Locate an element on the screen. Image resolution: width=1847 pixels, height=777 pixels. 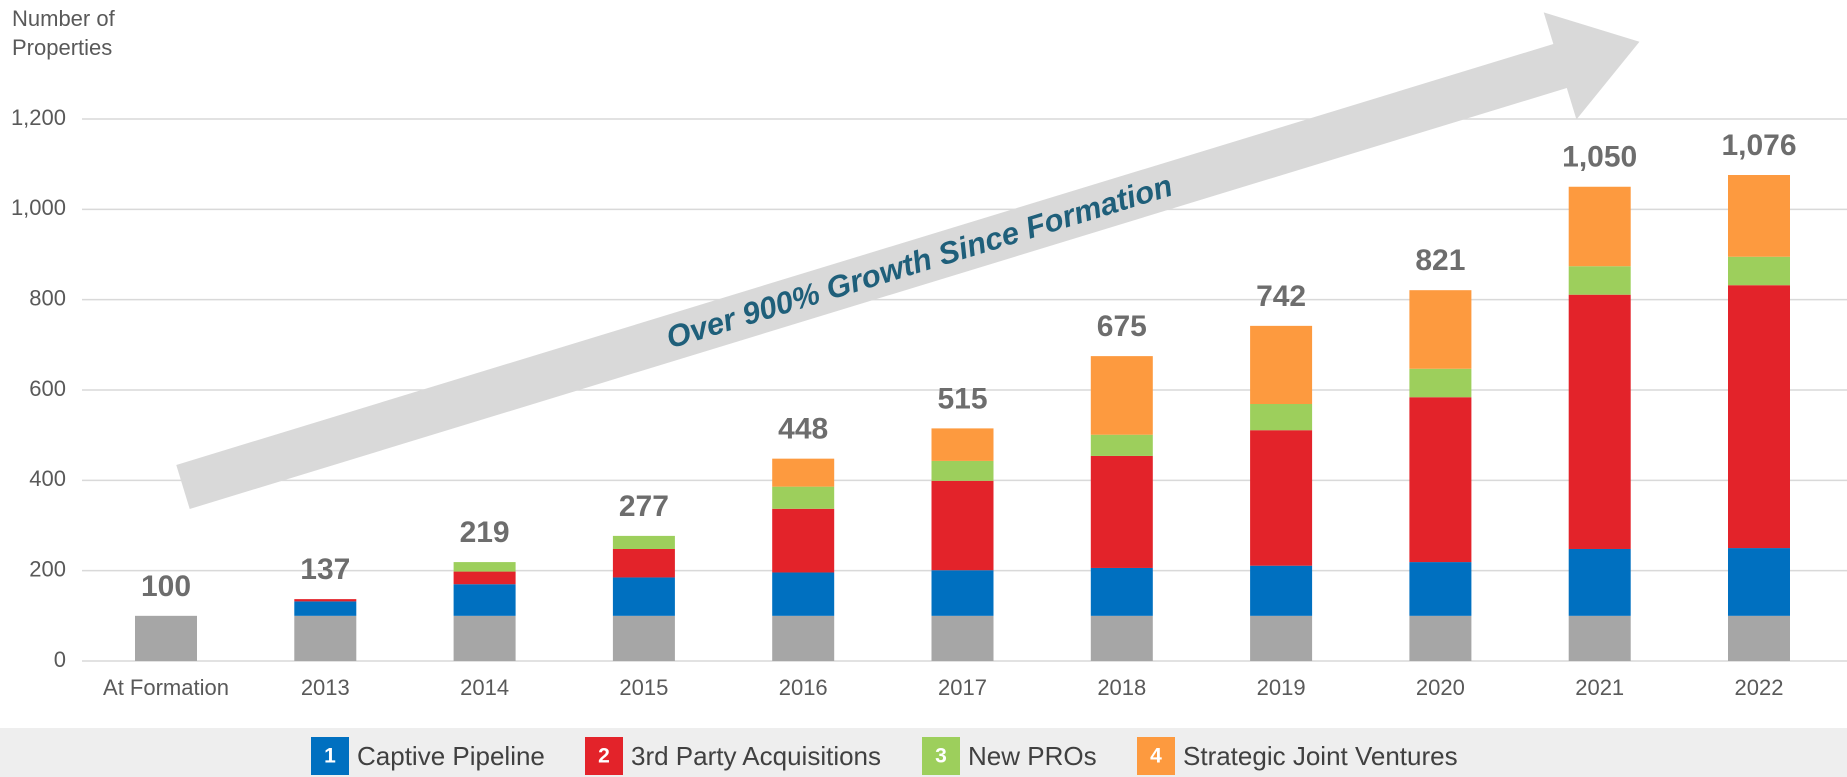
total-label: 821 is located at coordinates (1440, 260).